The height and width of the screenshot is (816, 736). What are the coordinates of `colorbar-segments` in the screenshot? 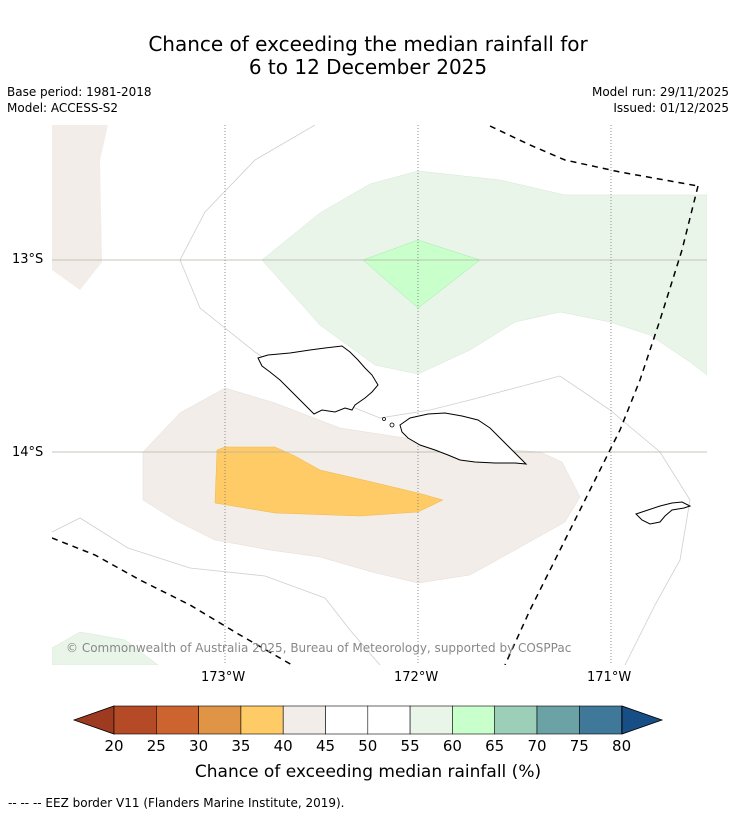 It's located at (367, 720).